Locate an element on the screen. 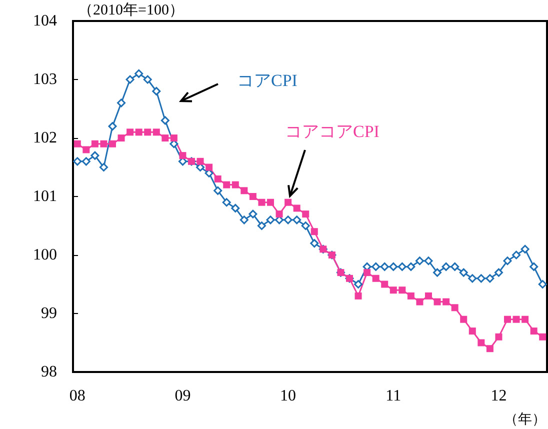 The width and height of the screenshot is (548, 429). x-tick-label: 11 is located at coordinates (394, 396).